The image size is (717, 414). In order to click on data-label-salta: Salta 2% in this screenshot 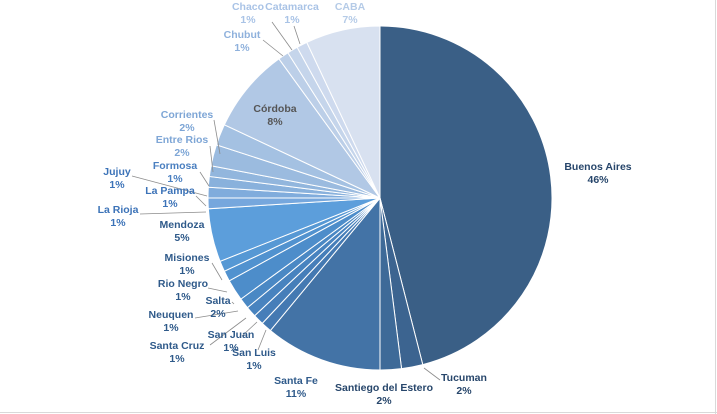, I will do `click(217, 307)`.